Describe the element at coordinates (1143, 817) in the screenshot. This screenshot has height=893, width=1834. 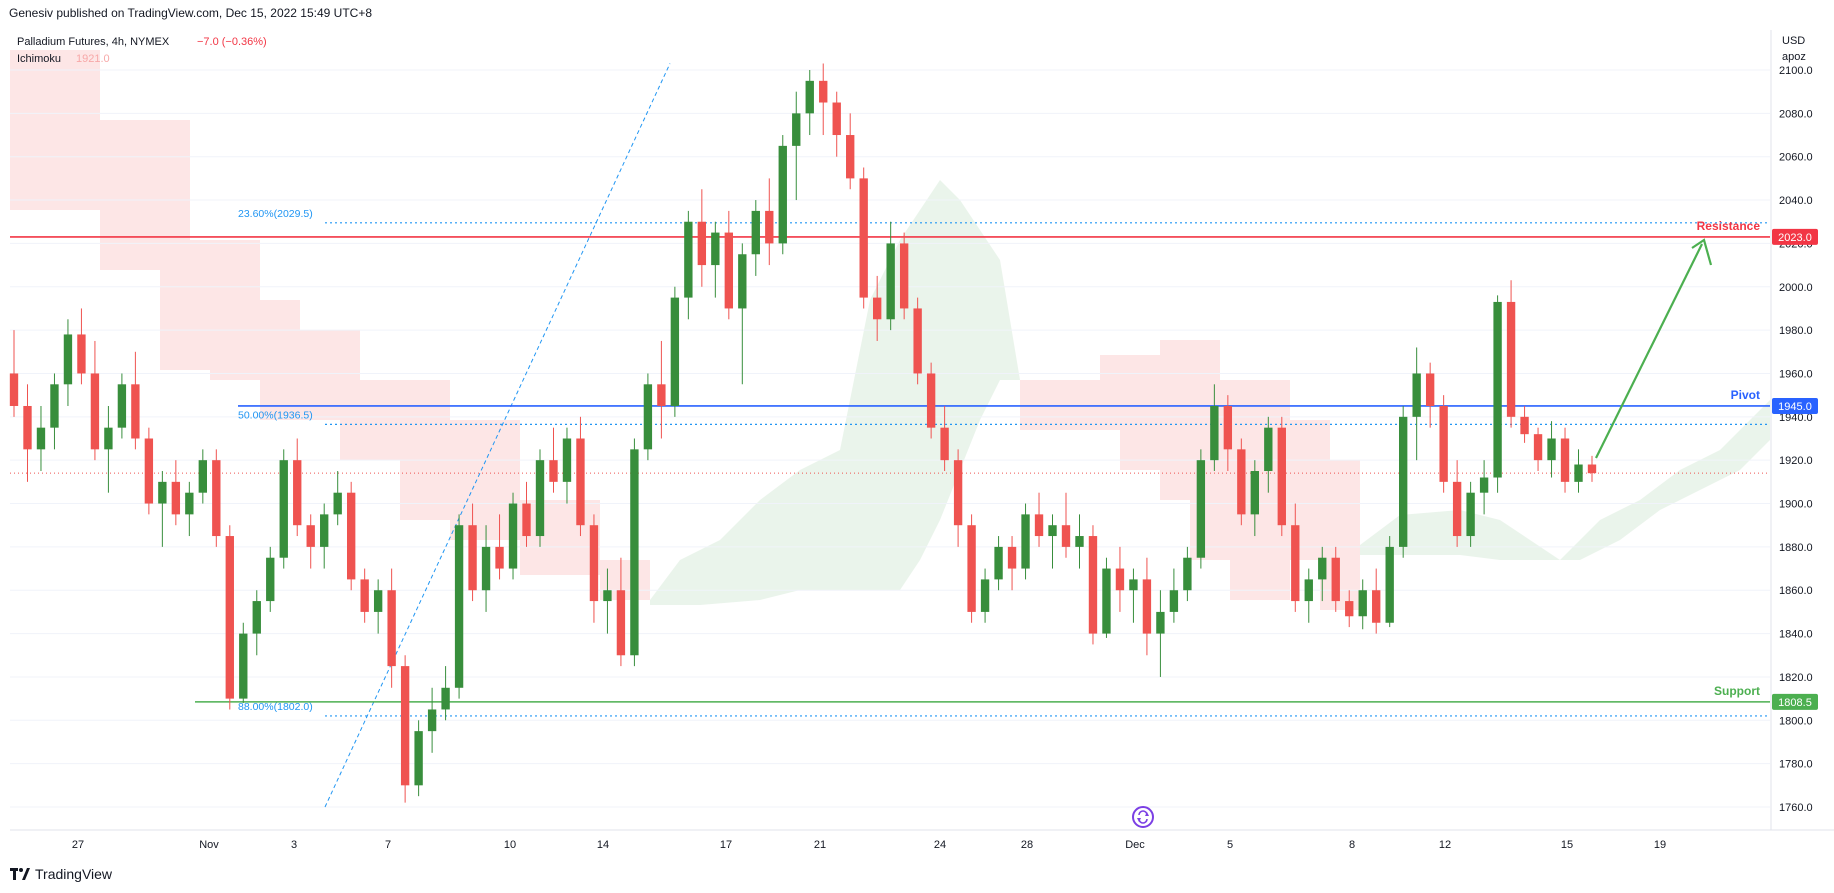
I see `sync-icon` at that location.